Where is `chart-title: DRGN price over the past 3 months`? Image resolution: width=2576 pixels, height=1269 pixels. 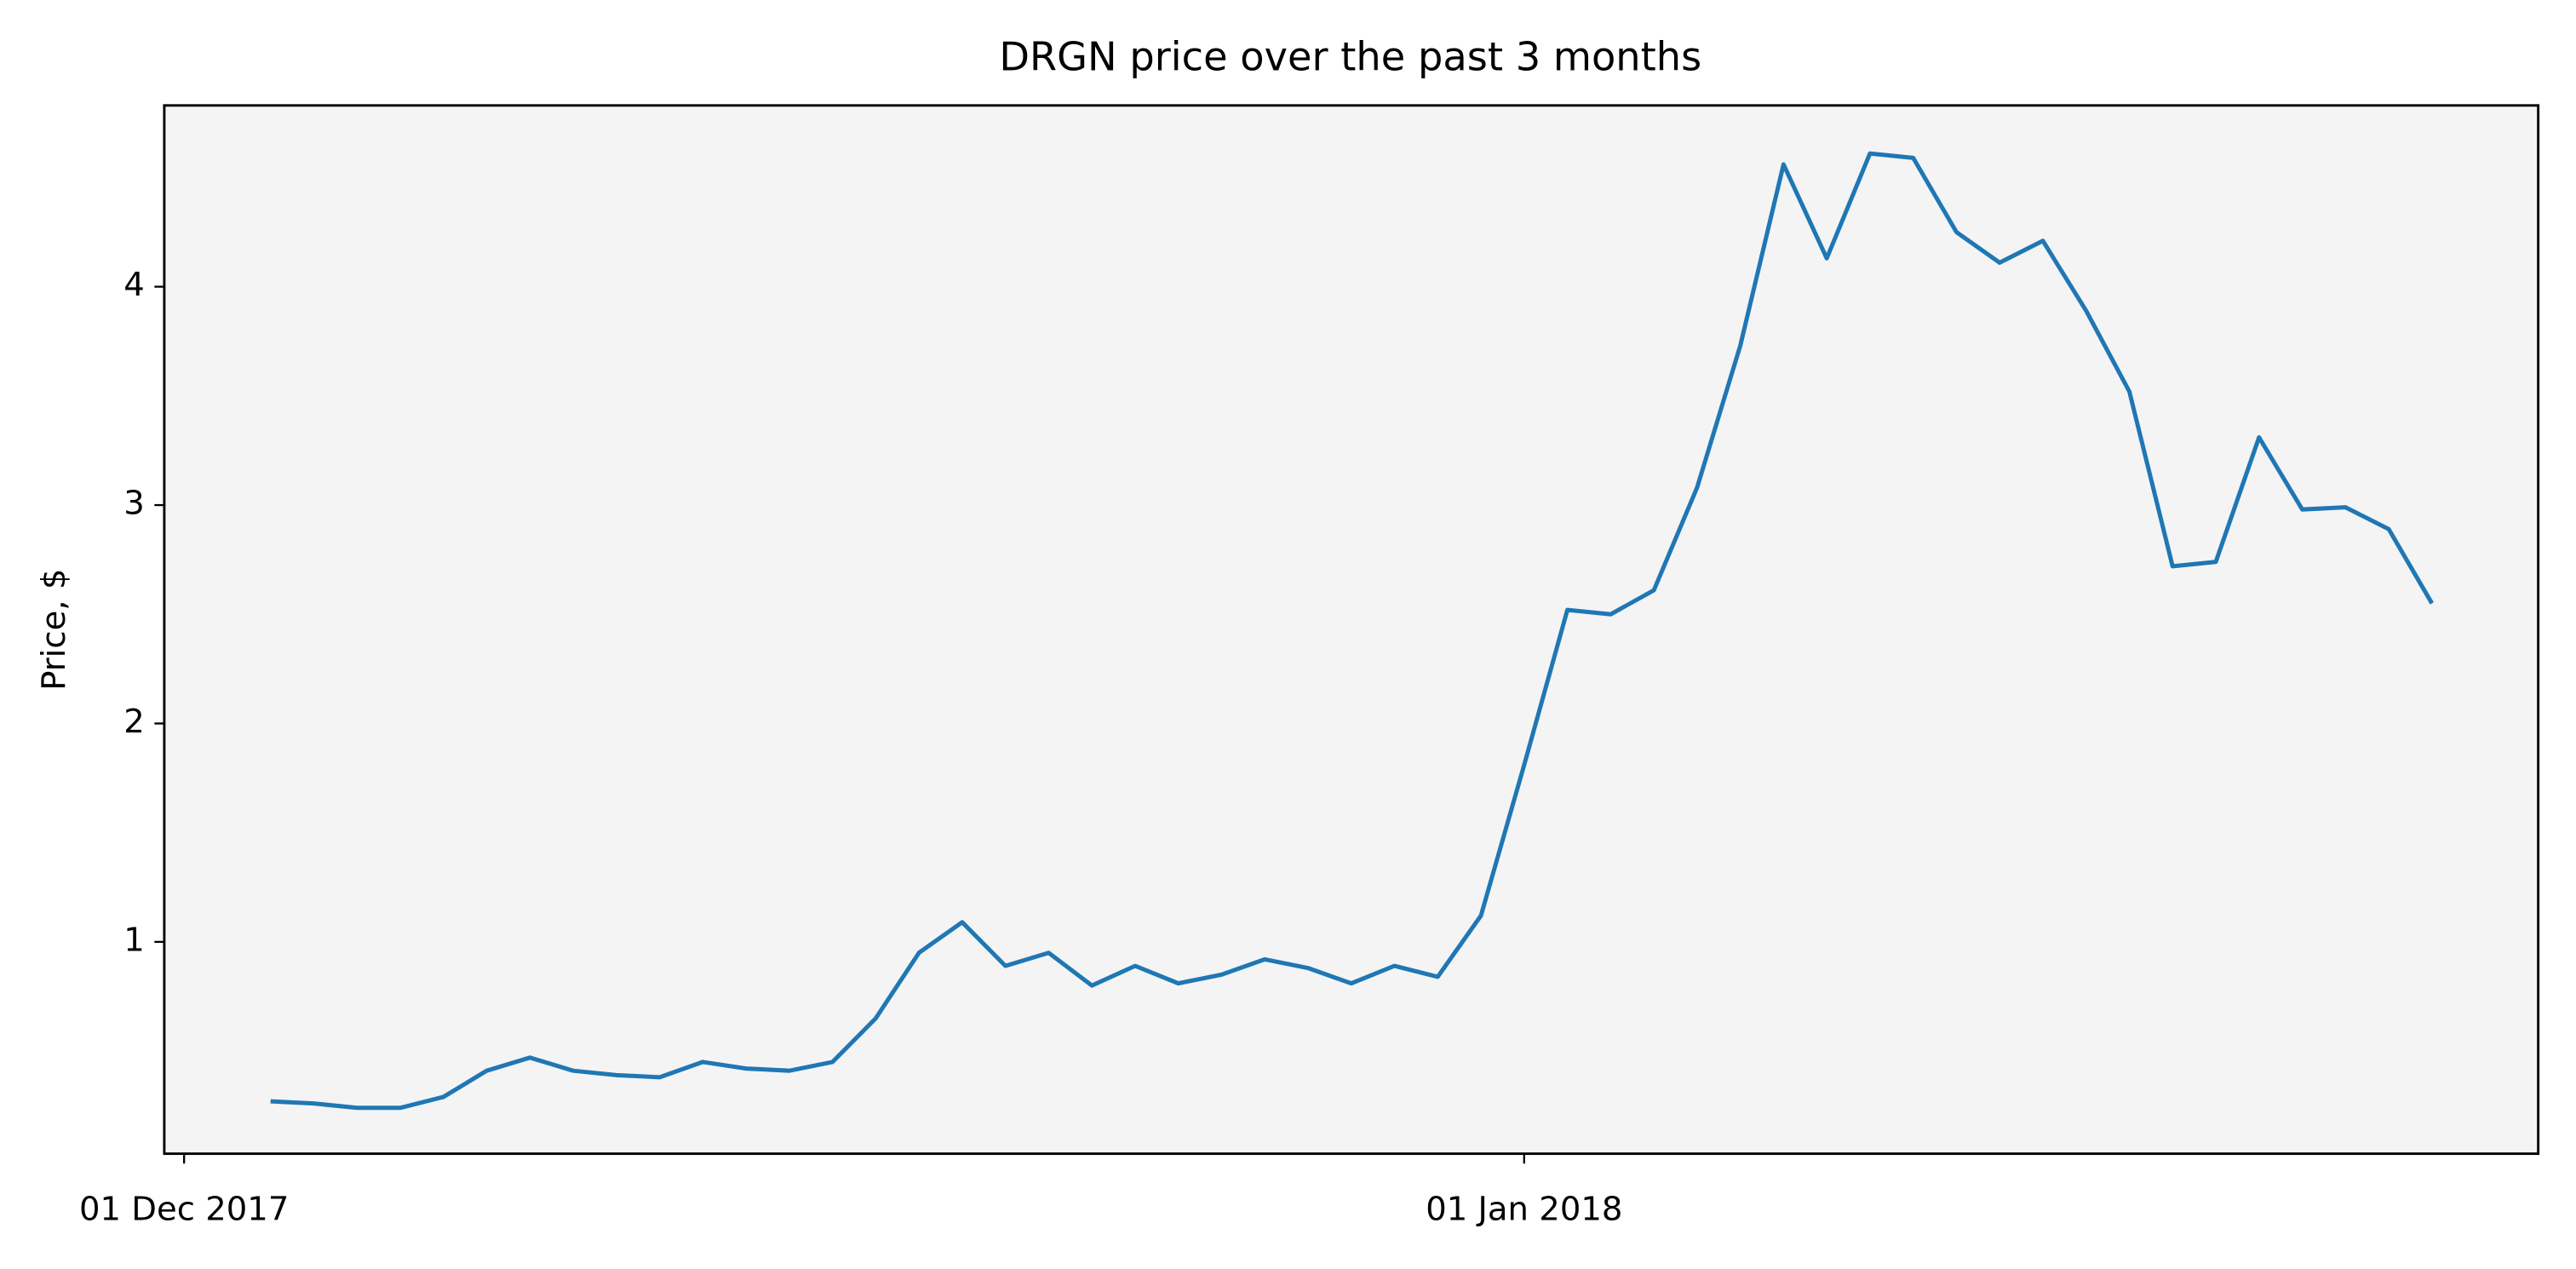 chart-title: DRGN price over the past 3 months is located at coordinates (1350, 56).